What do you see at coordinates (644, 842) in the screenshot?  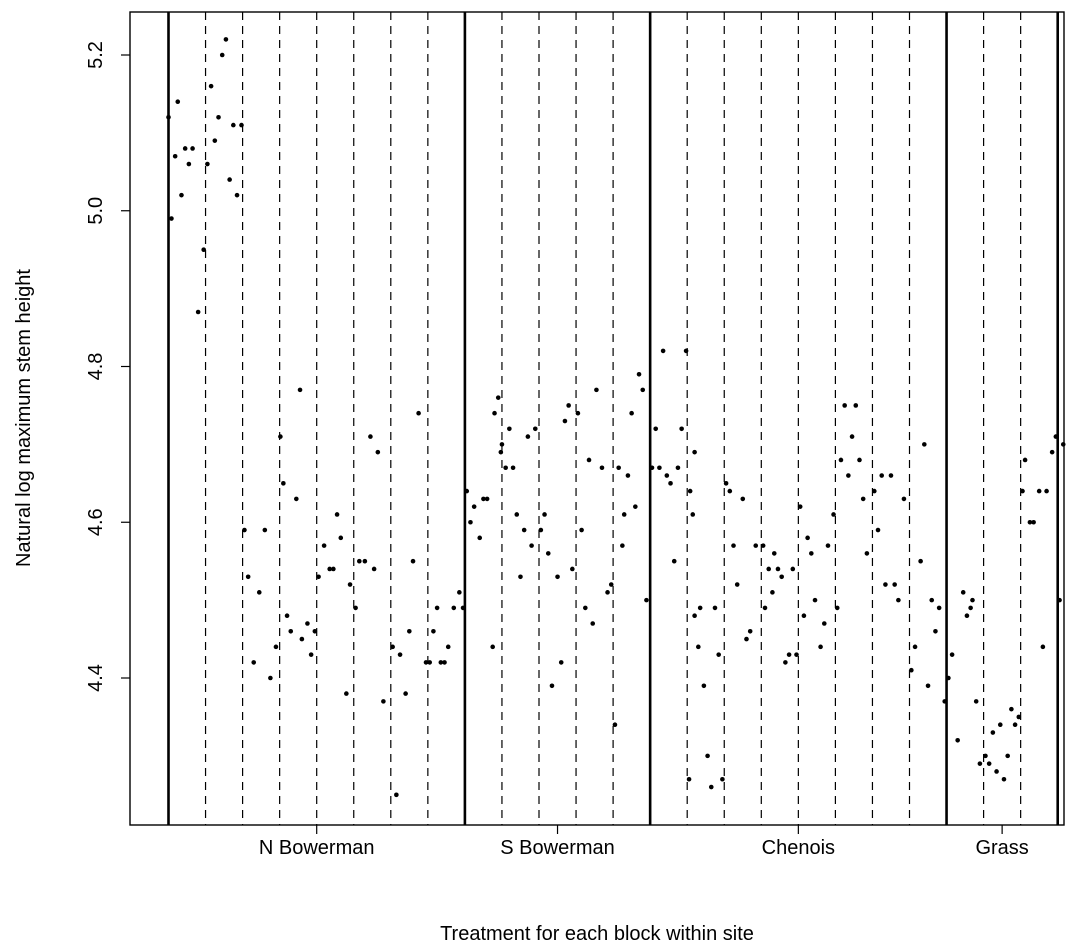 I see `x-axis-site-labels: N Bowerman S Bowerman Chenois Grass` at bounding box center [644, 842].